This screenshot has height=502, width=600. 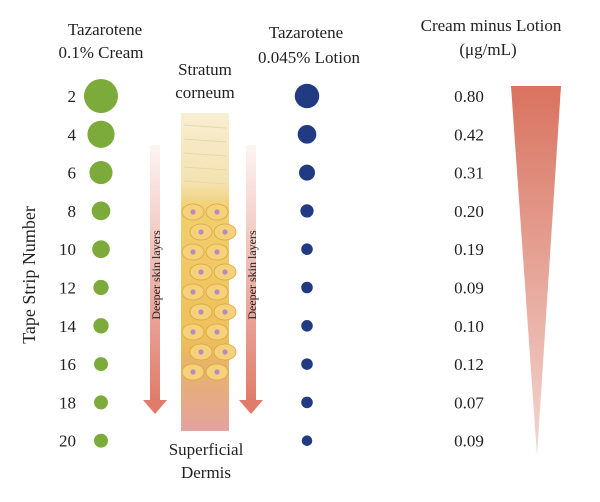 I want to click on deeper-arrow-left: Deeper skin layers, so click(x=155, y=279).